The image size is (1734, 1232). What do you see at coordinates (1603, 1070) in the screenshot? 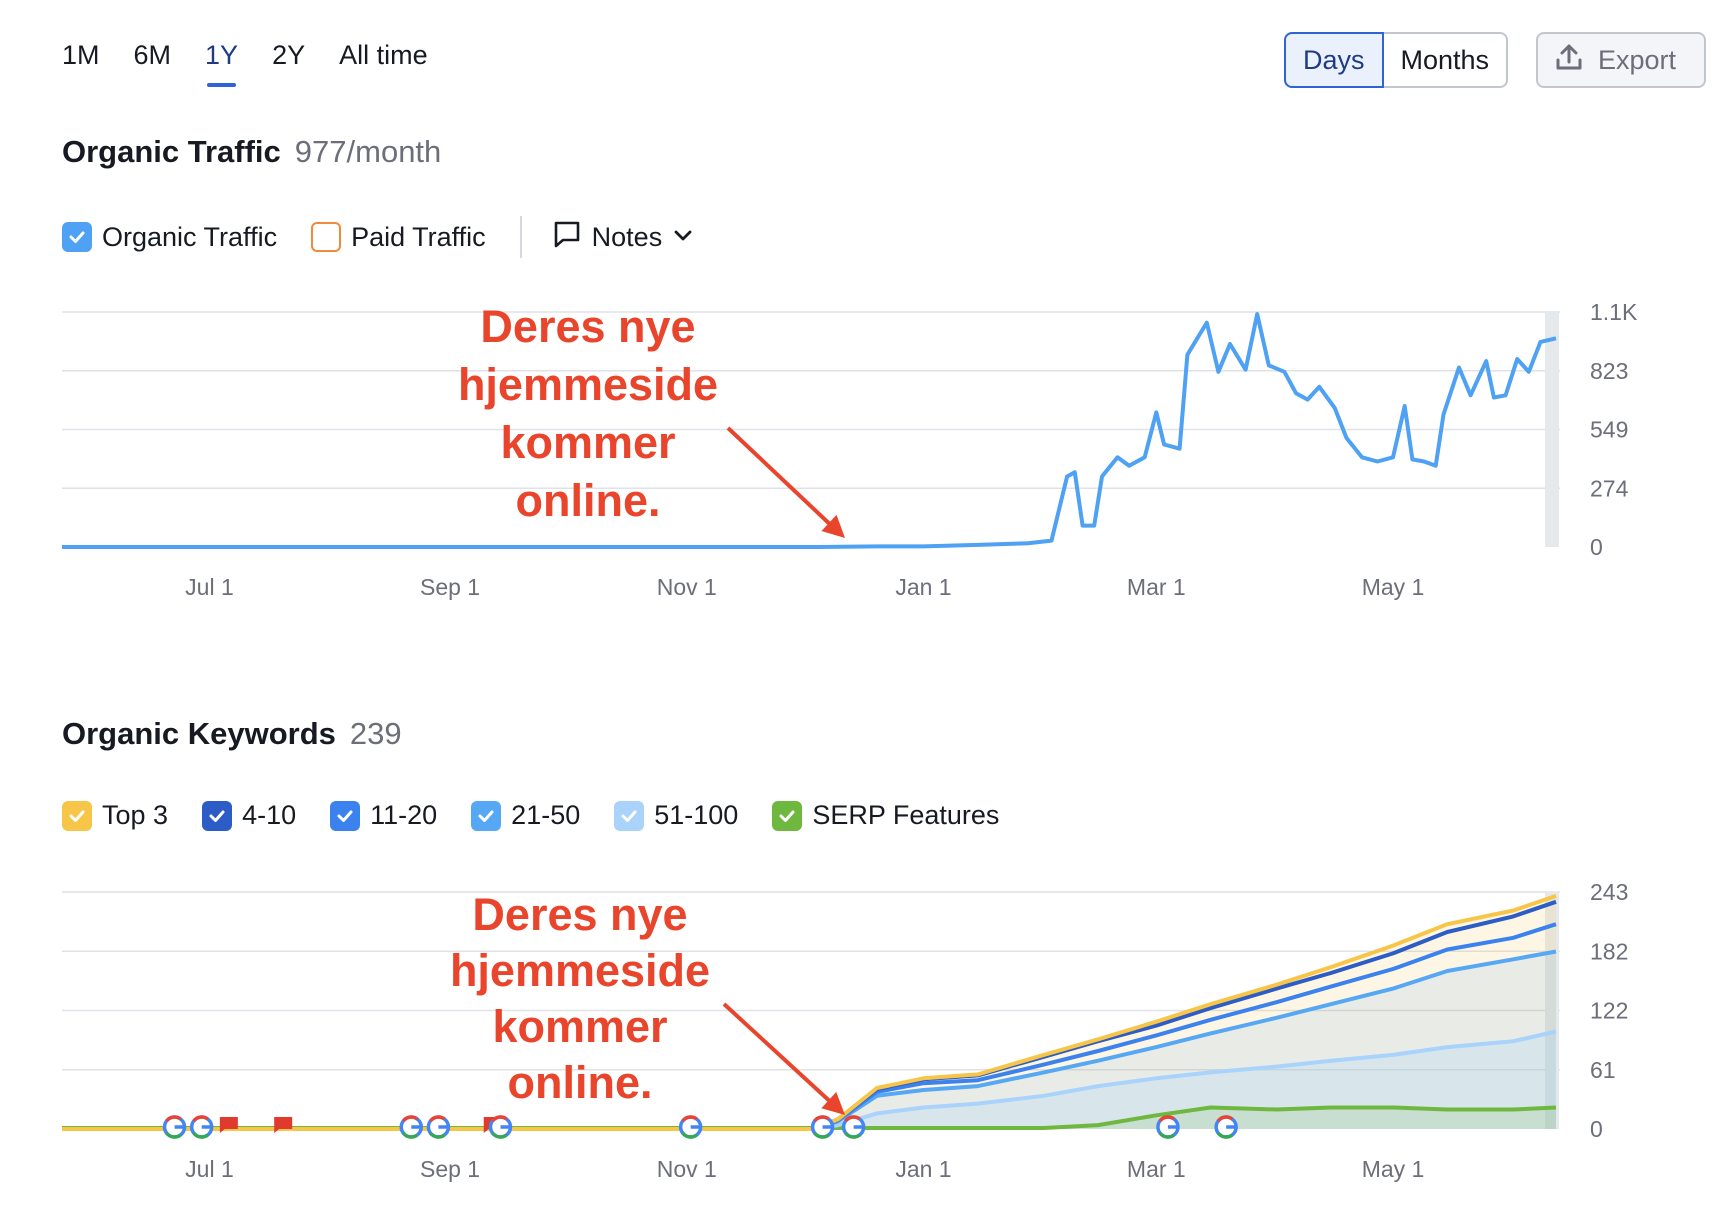
I see `y-tick-label: 61` at bounding box center [1603, 1070].